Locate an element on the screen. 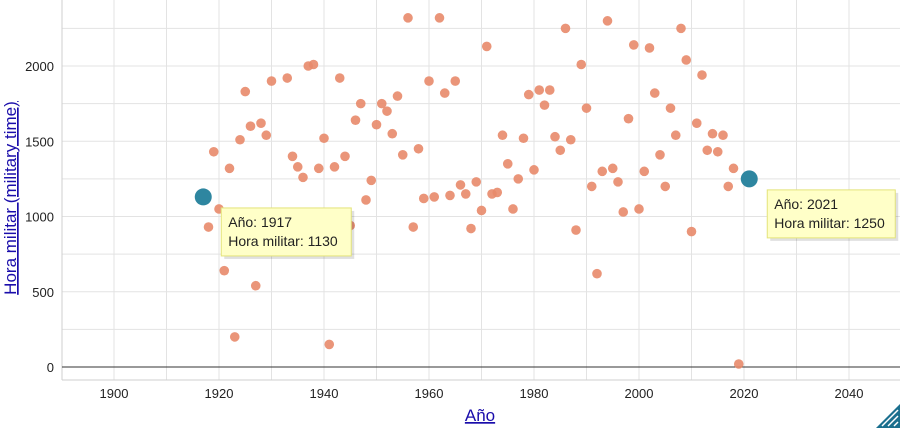 This screenshot has width=900, height=428. resize-handle-icon is located at coordinates (888, 416).